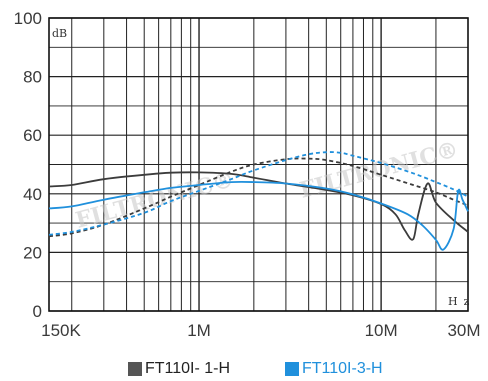 The height and width of the screenshot is (381, 488). Describe the element at coordinates (463, 330) in the screenshot. I see `x-tick-label: 30M` at that location.